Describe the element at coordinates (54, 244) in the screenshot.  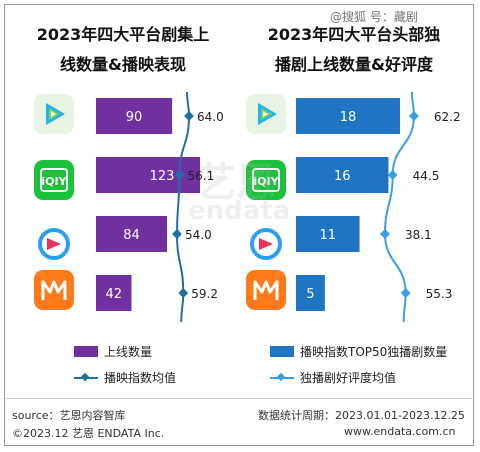
I see `youku-icon` at that location.